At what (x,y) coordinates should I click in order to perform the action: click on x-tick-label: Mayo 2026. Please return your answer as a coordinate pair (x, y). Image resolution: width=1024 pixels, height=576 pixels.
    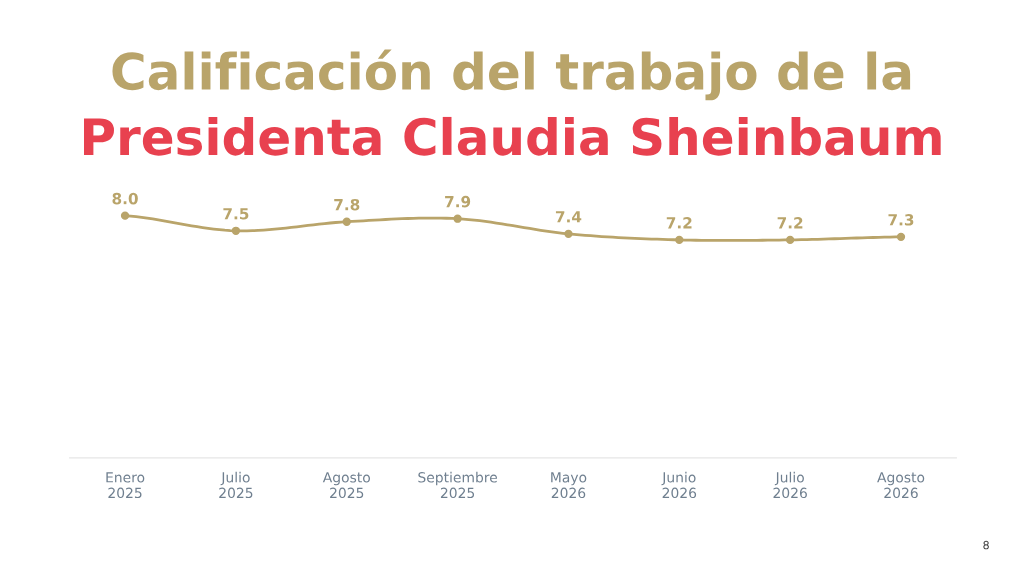
    Looking at the image, I should click on (569, 485).